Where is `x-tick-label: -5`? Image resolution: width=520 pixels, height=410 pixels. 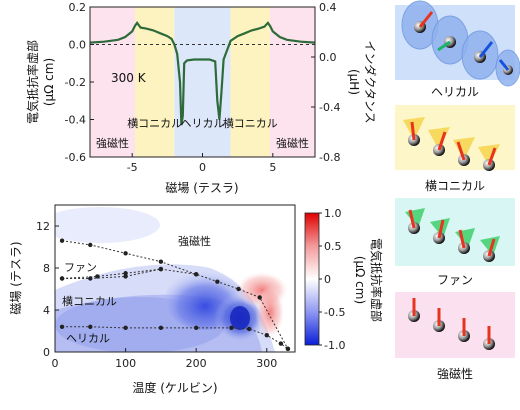 x-tick-label: -5 is located at coordinates (132, 167).